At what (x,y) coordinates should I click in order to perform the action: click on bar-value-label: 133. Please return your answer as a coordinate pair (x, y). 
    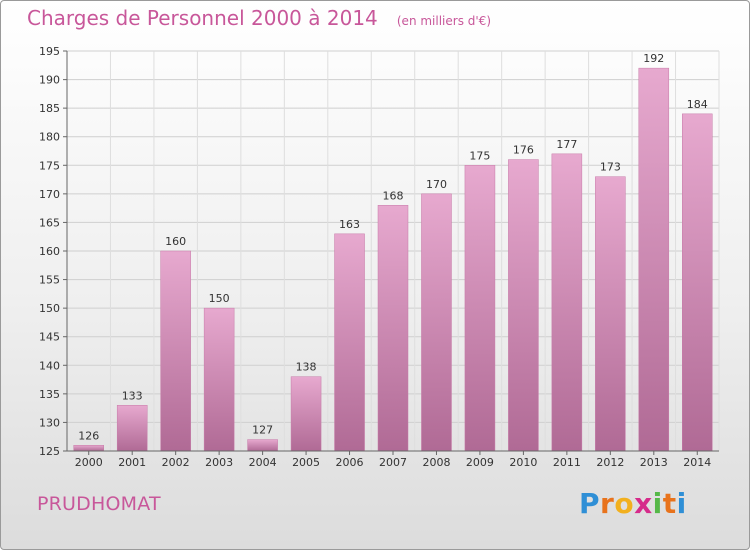
    Looking at the image, I should click on (132, 395).